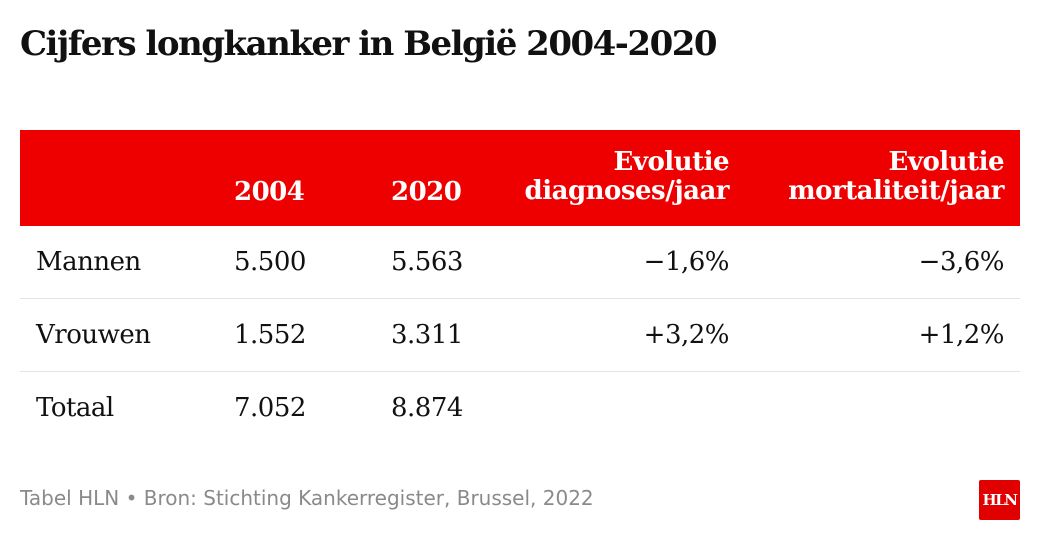  Describe the element at coordinates (369, 44) in the screenshot. I see `page-title: Cijfers longkanker in België 2004-2020` at that location.